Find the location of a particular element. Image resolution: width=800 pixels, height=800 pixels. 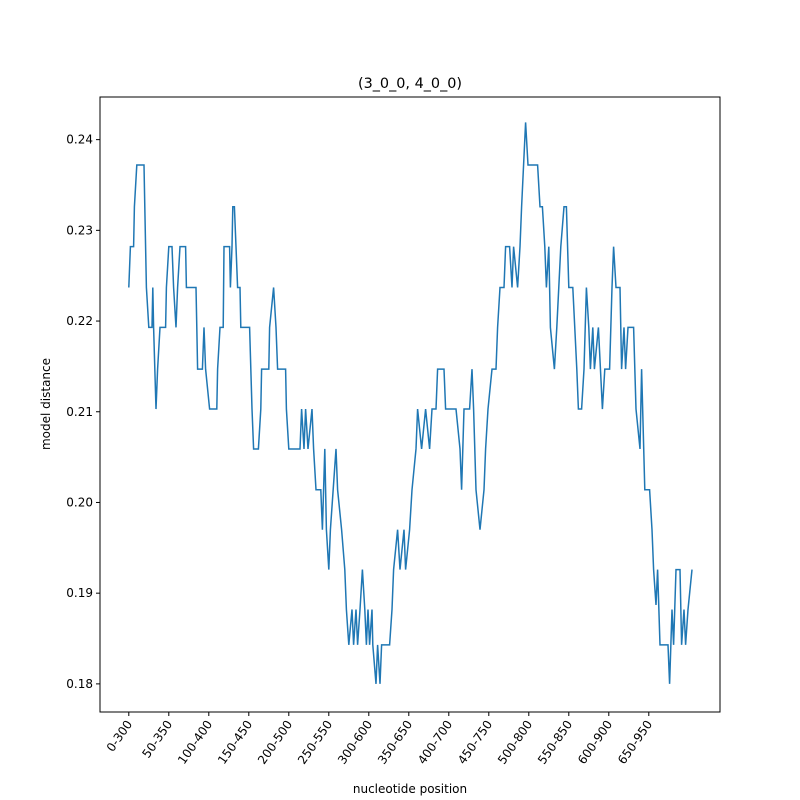

y-tick-label: 0.18 is located at coordinates (79, 684).